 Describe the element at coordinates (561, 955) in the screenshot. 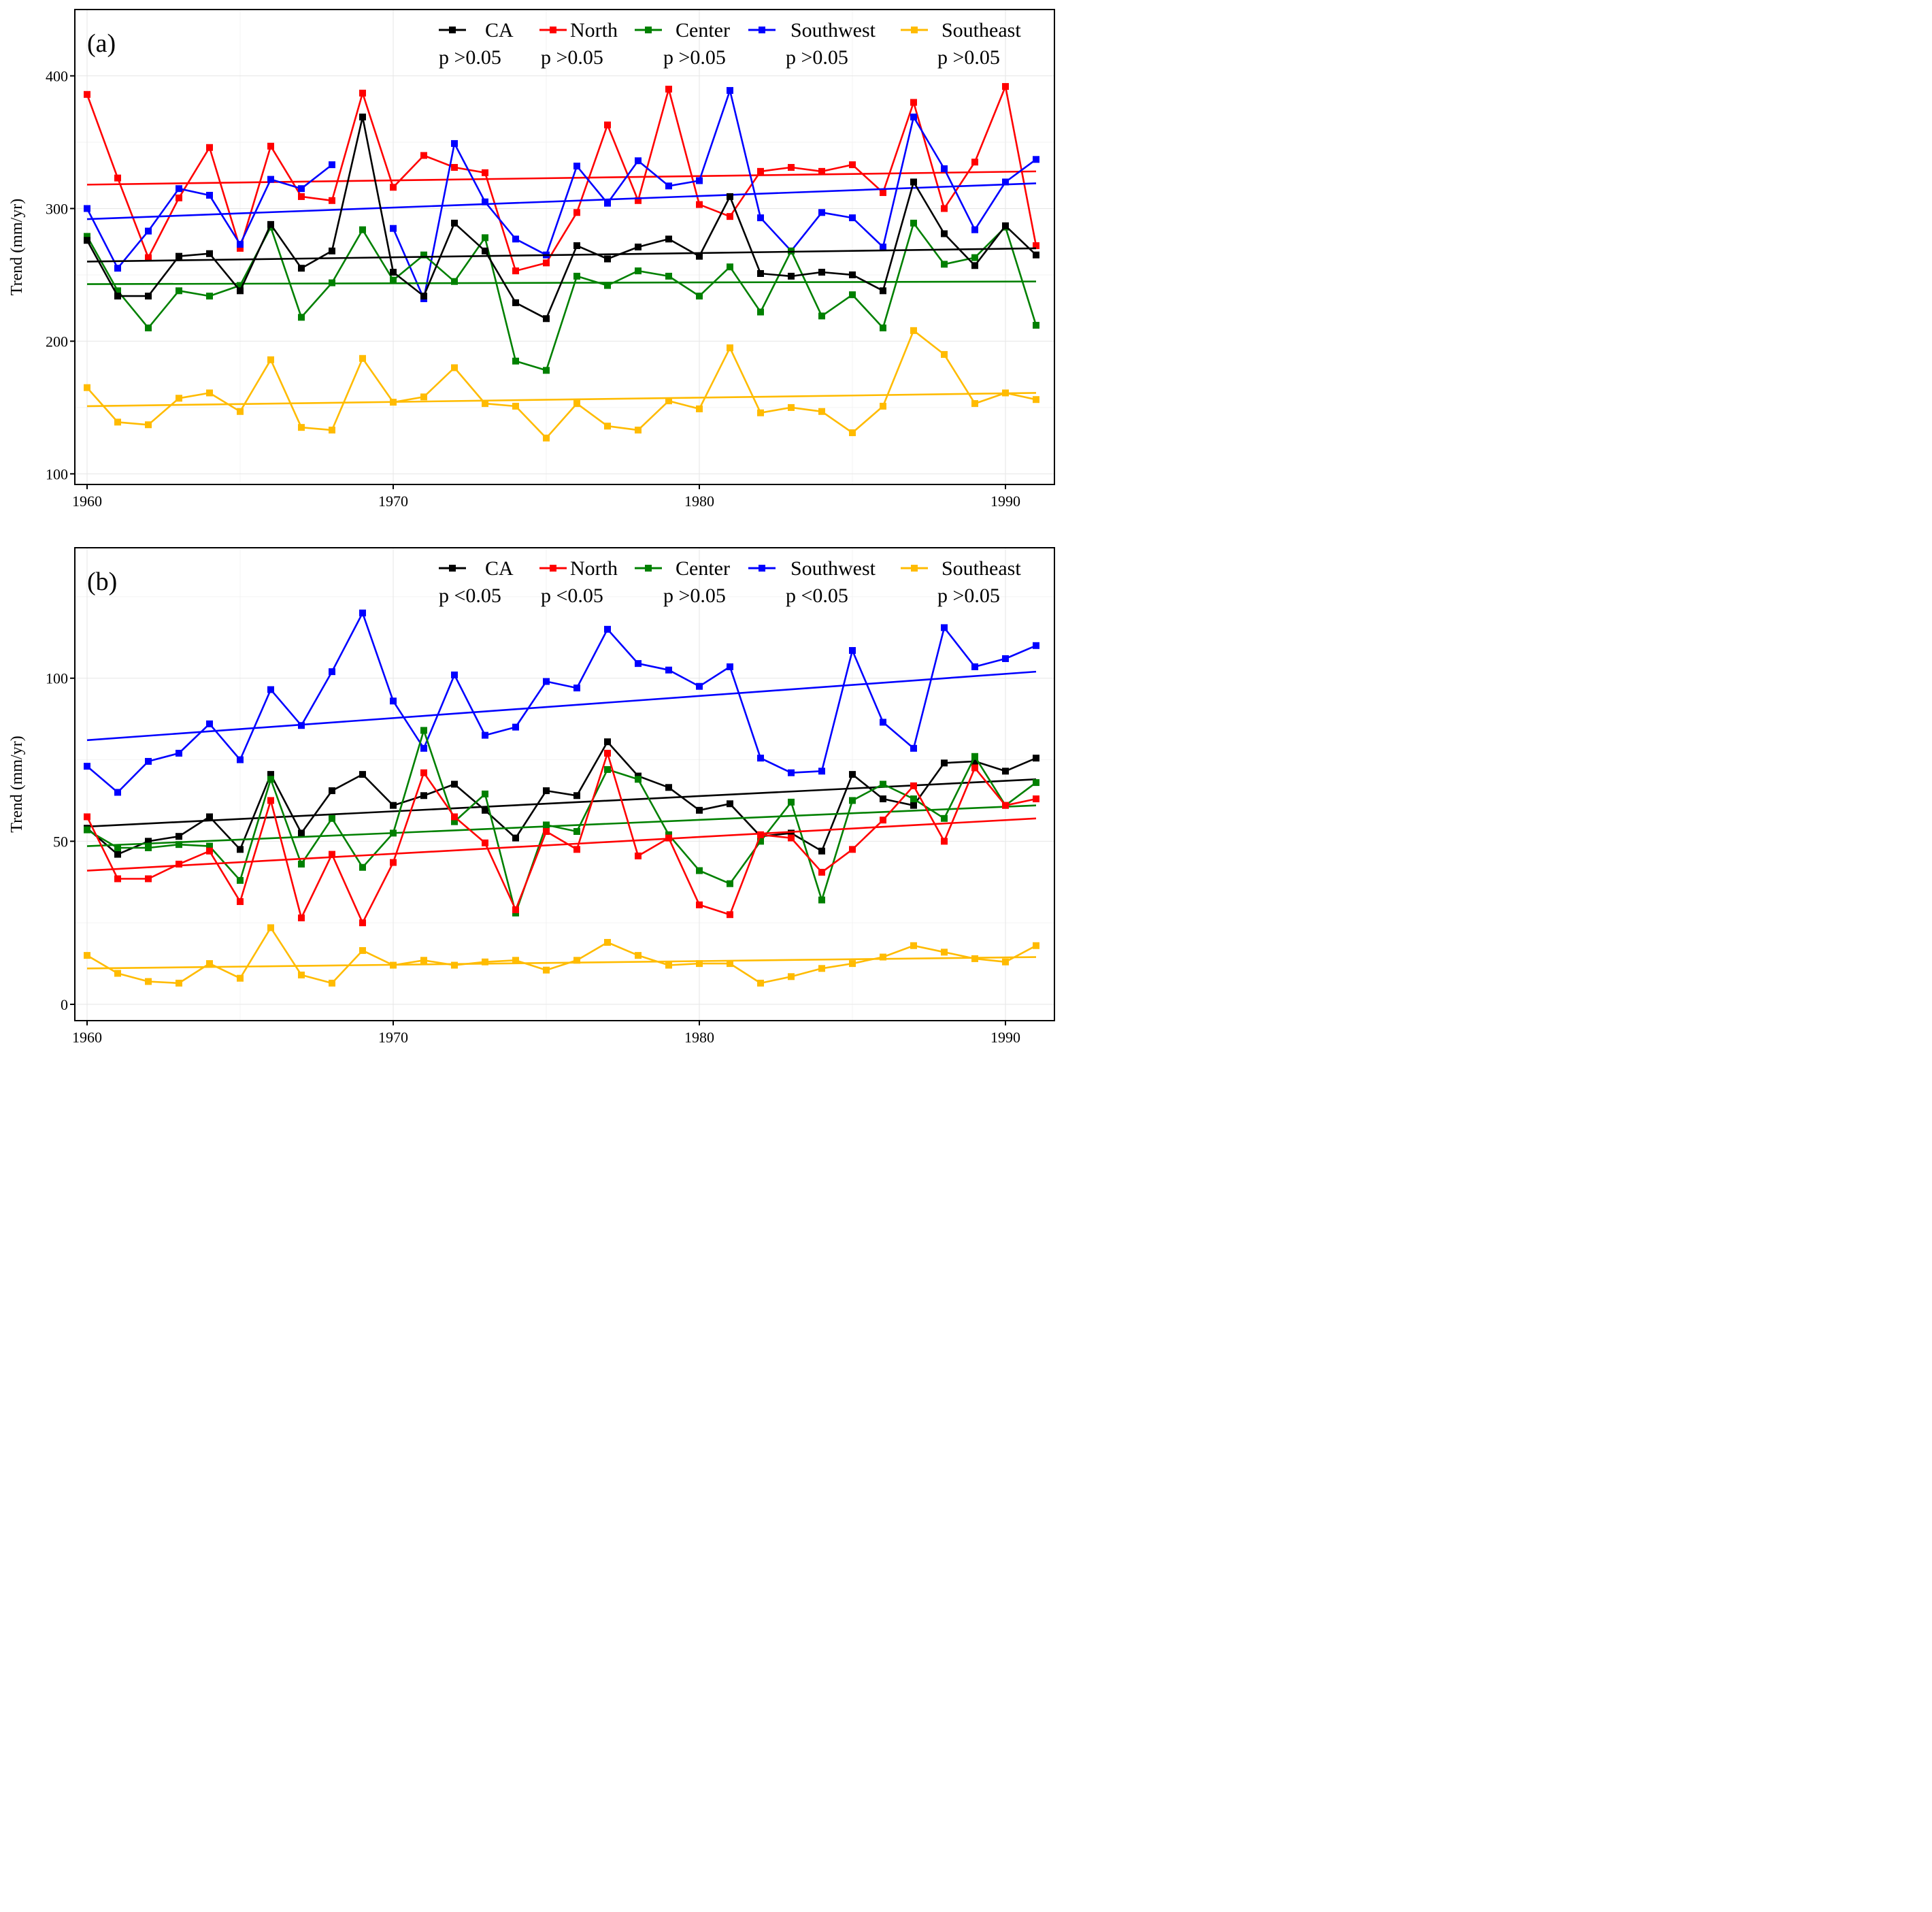

I see `series-southeast` at that location.